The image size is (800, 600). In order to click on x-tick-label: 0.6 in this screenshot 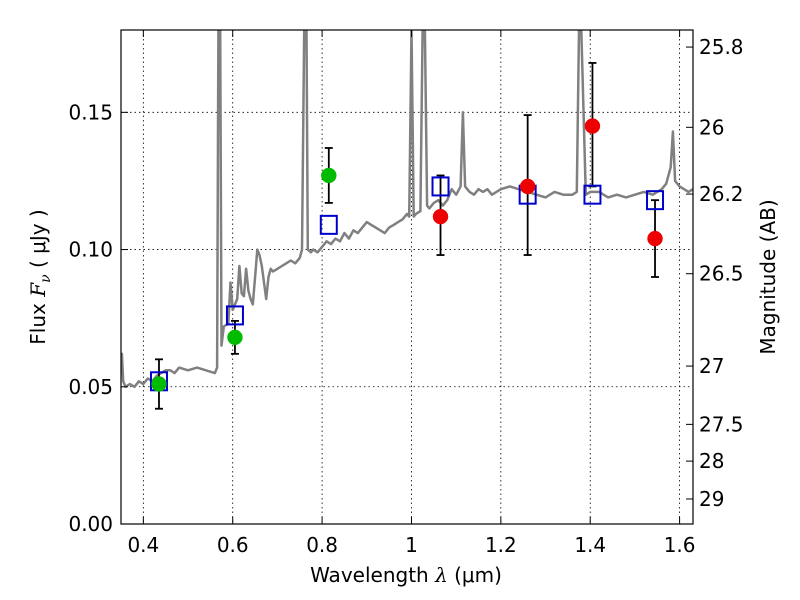, I will do `click(233, 545)`.